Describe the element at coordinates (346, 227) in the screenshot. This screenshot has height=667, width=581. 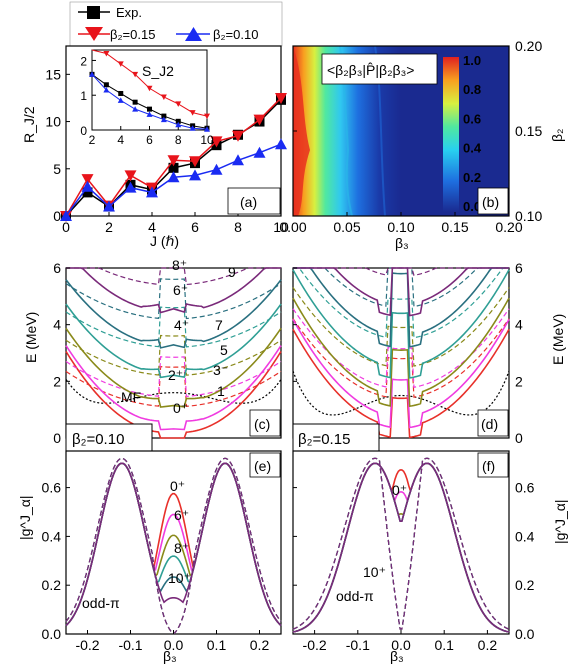
I see `x-tick-label: 0.05` at that location.